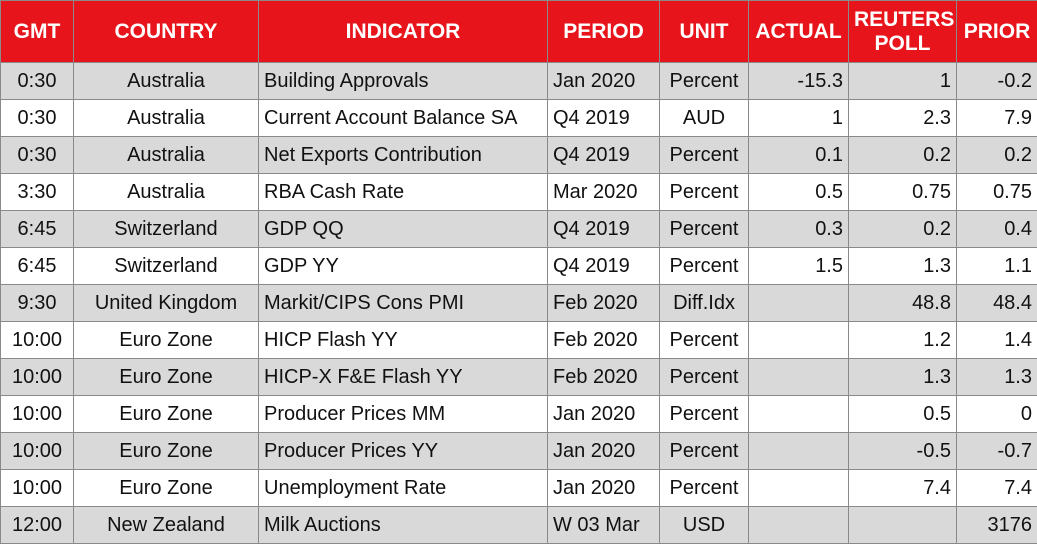  I want to click on table-cell: GDP YY, so click(403, 266).